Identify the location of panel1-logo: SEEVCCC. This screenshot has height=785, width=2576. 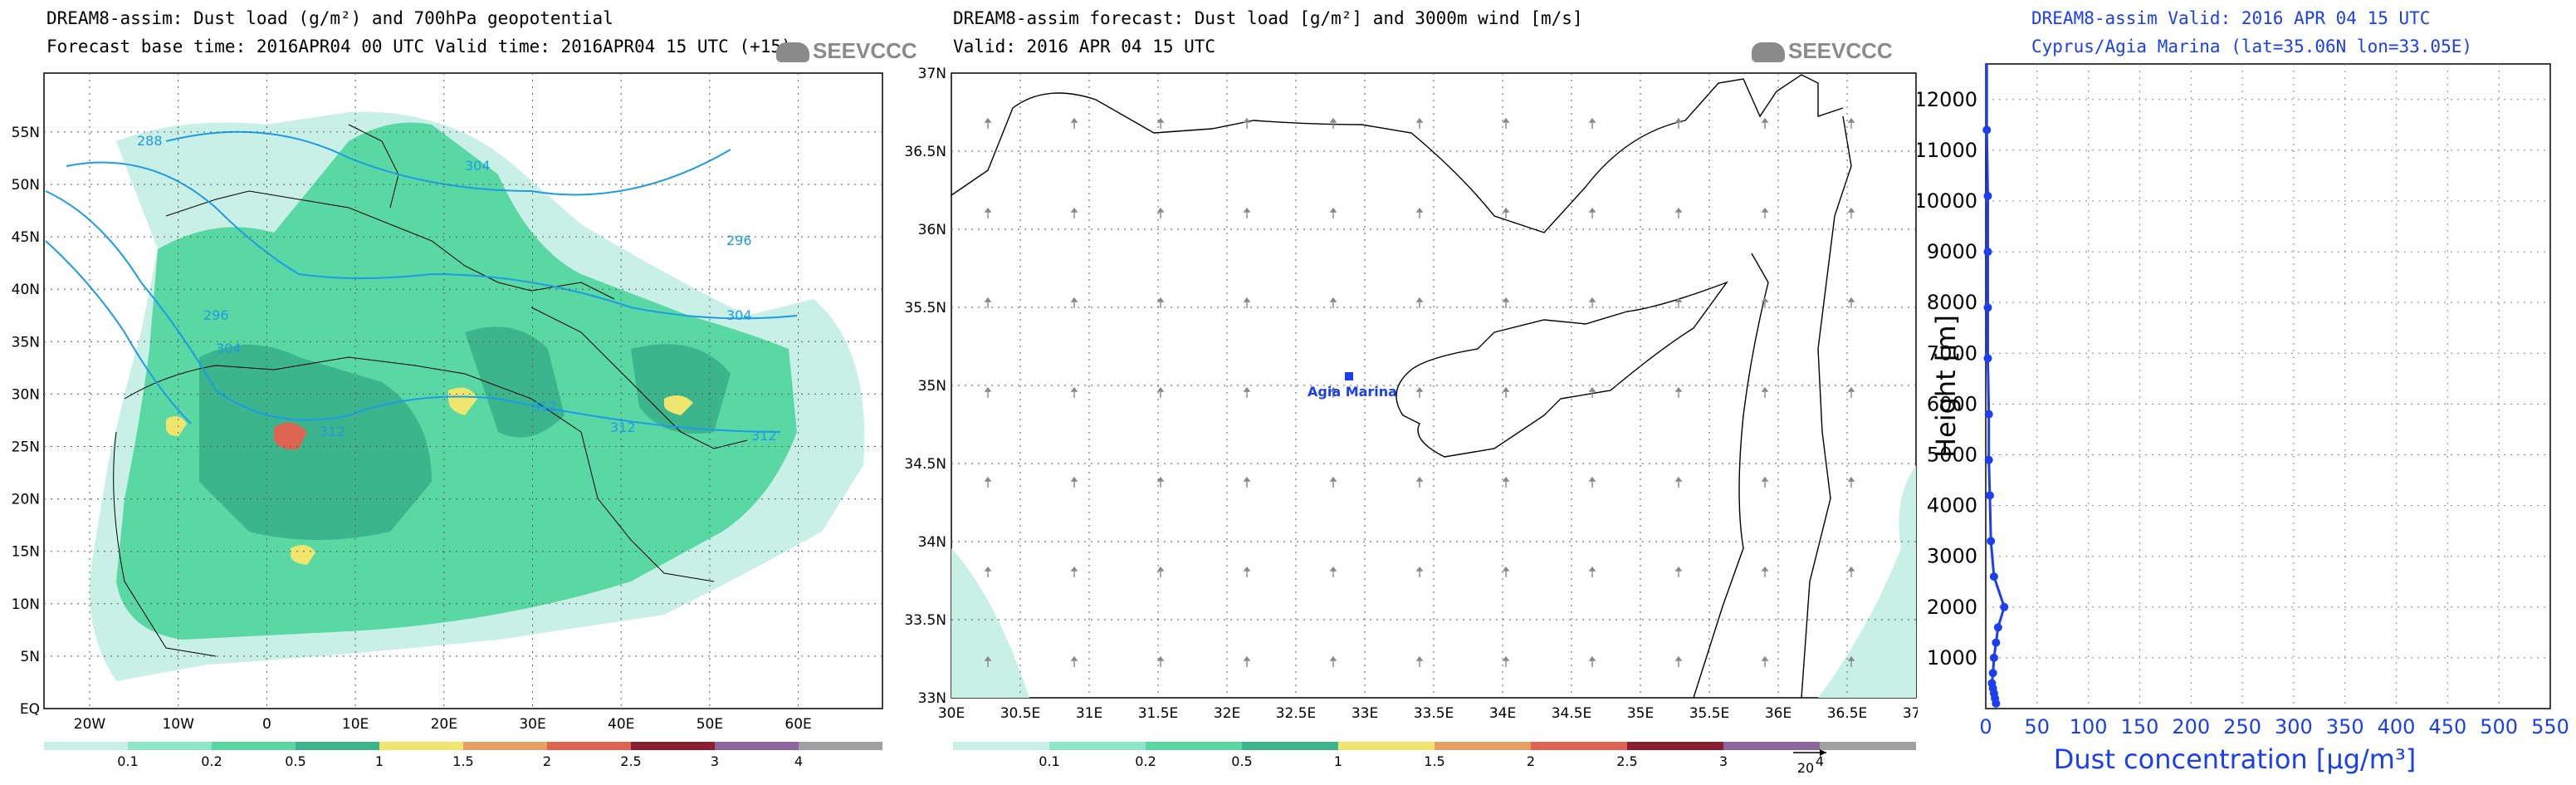
(846, 51).